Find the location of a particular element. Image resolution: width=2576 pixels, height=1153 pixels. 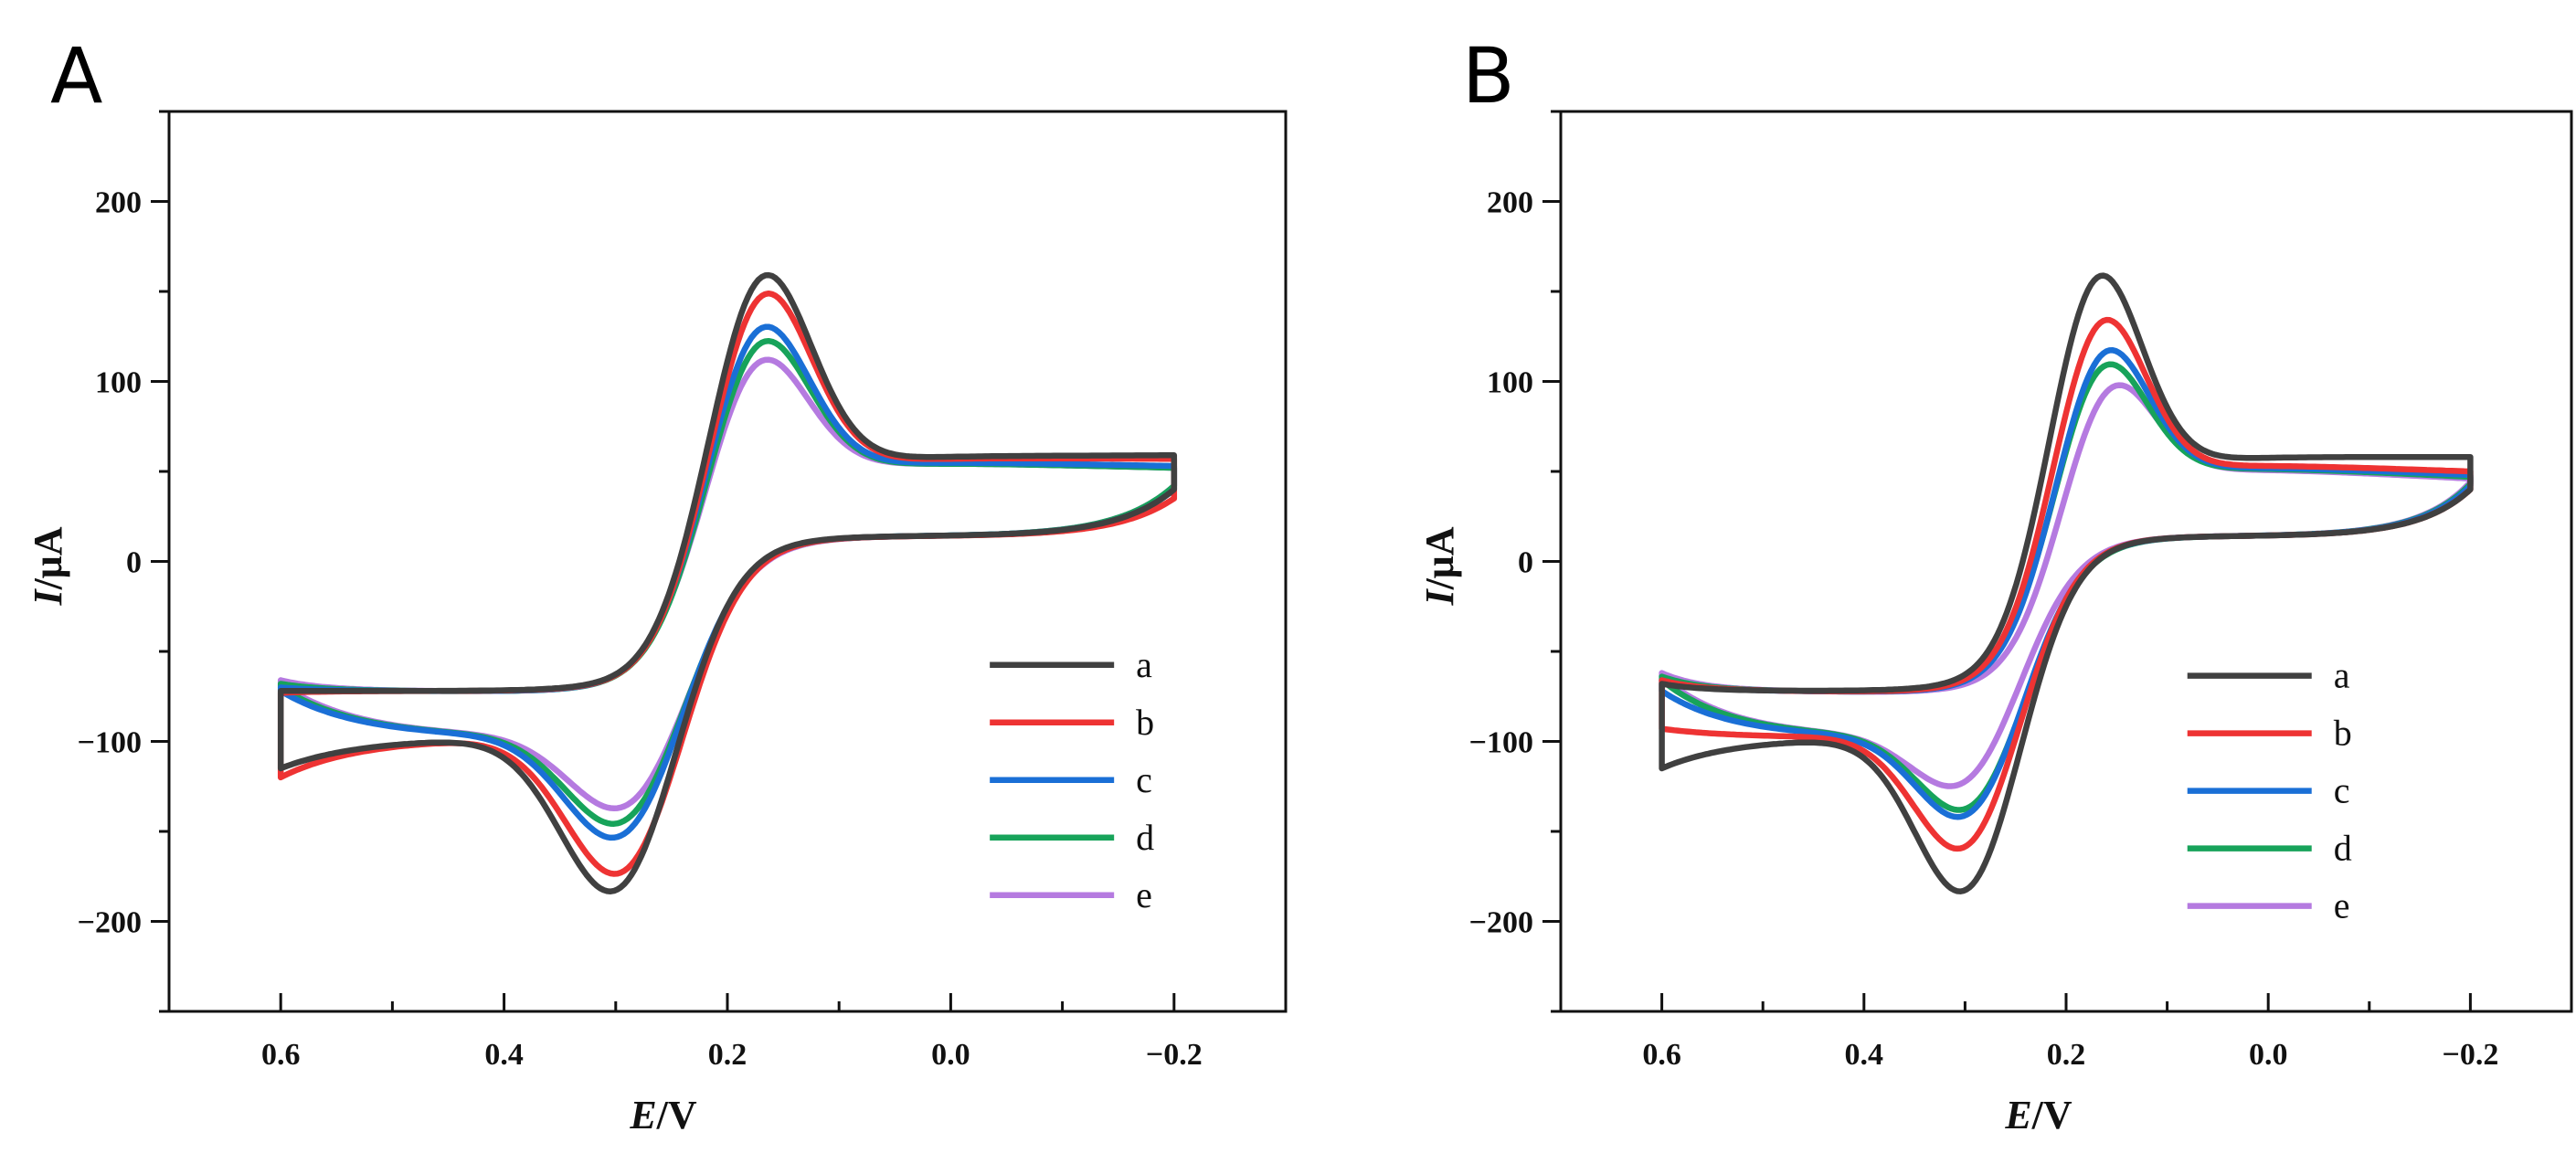

panel-letter: B is located at coordinates (1488, 76).